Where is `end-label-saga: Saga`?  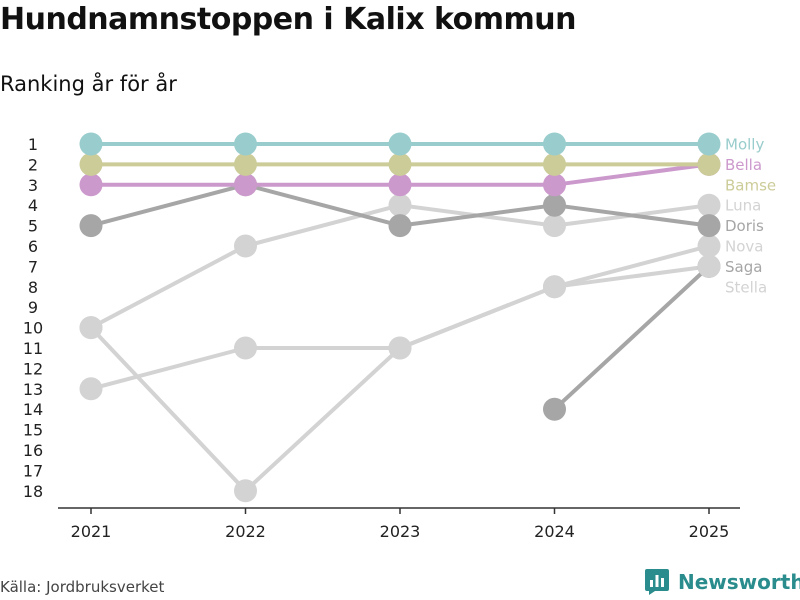 end-label-saga: Saga is located at coordinates (743, 267).